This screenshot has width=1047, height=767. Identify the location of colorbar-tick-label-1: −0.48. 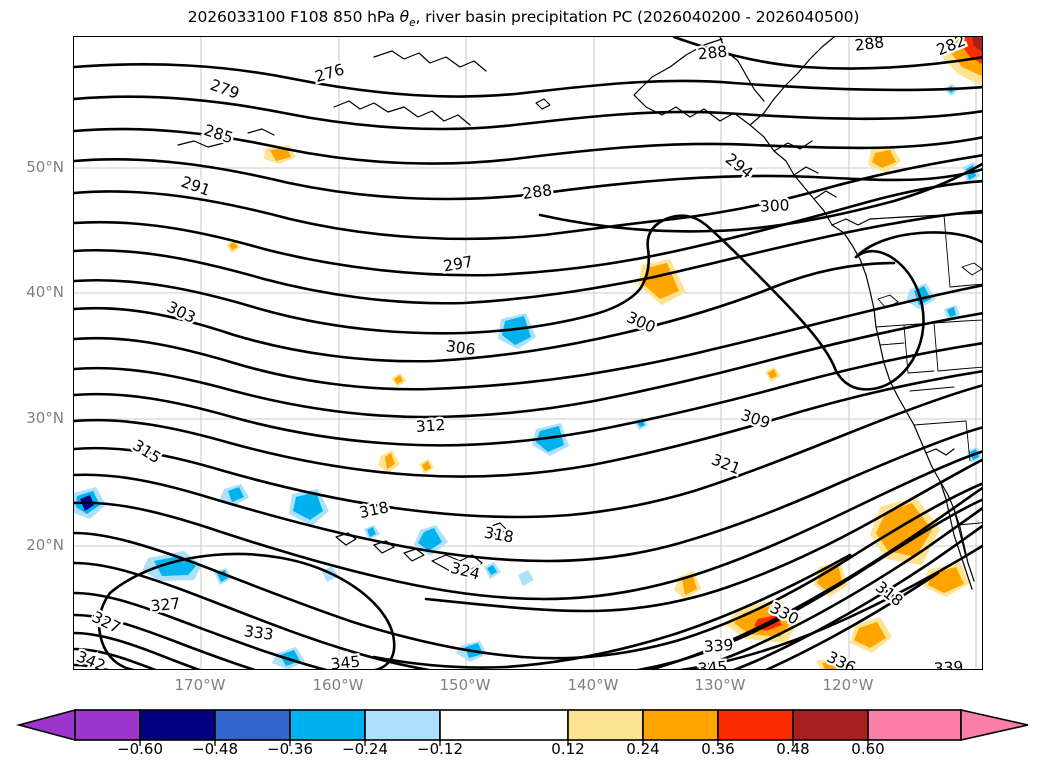
(215, 749).